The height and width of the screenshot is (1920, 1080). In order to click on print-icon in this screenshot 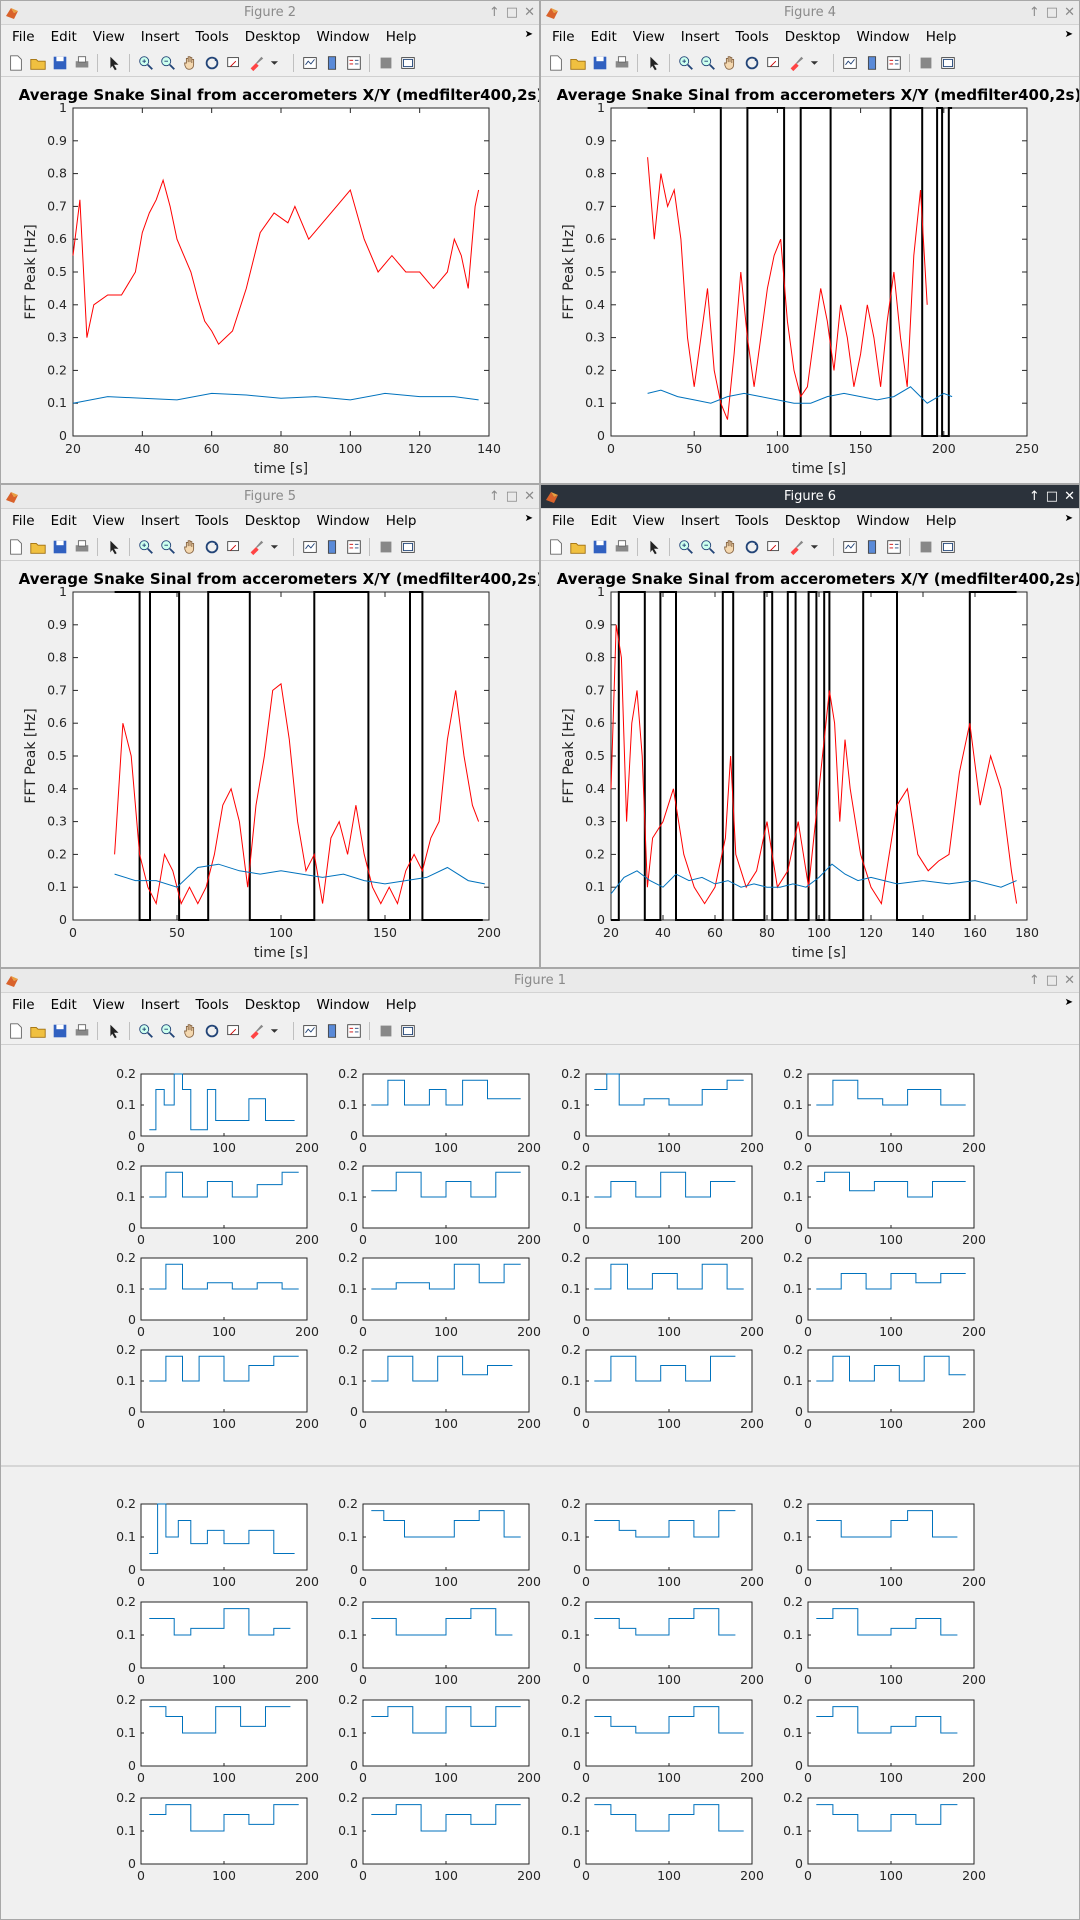, I will do `click(81, 1030)`.